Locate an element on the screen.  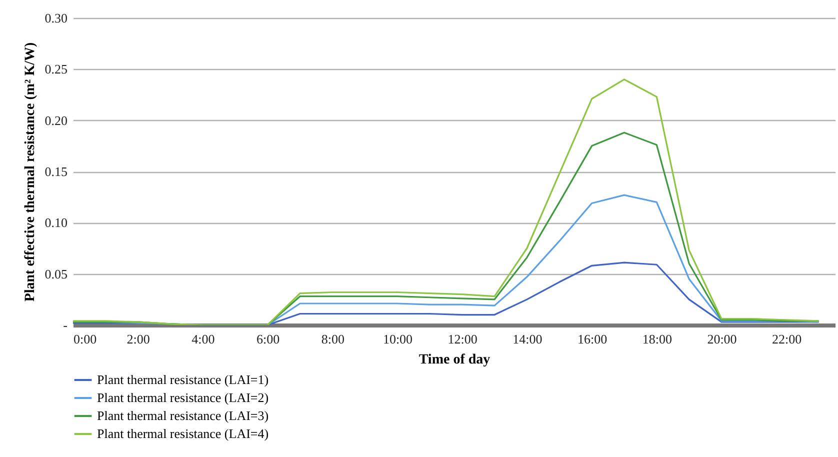
x-tick-label: 2:00 is located at coordinates (138, 339).